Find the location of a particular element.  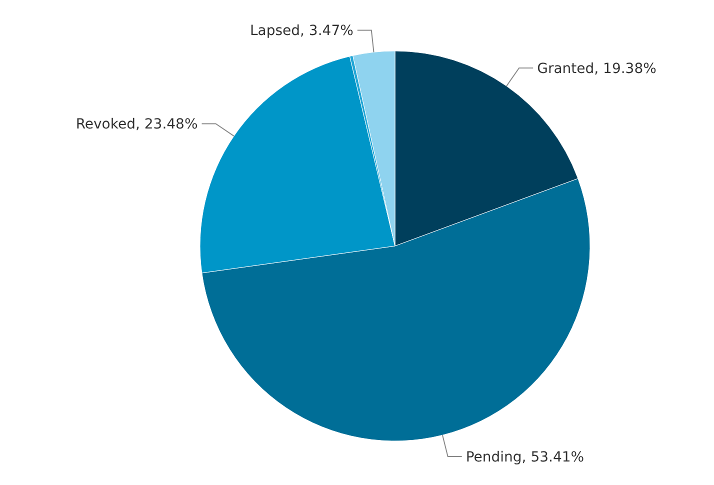

slice-label: Pending, 53.41% is located at coordinates (525, 457).